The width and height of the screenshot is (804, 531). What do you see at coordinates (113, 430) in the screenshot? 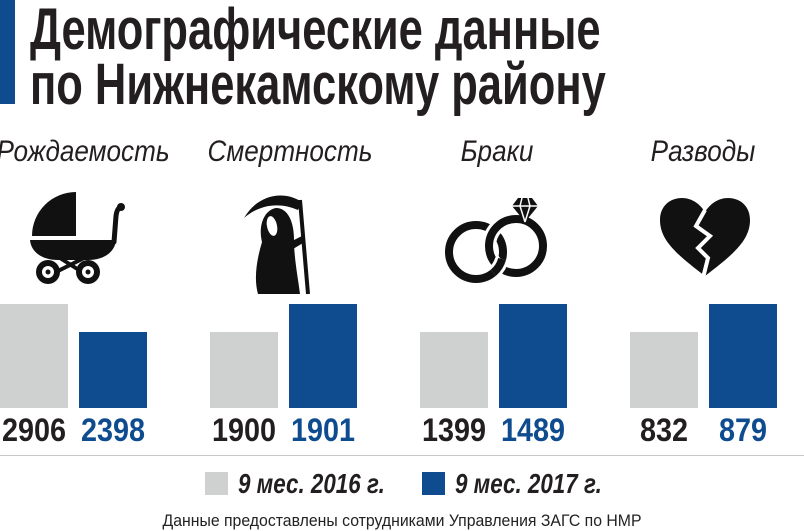
I see `value-label-births-2017: 2398` at bounding box center [113, 430].